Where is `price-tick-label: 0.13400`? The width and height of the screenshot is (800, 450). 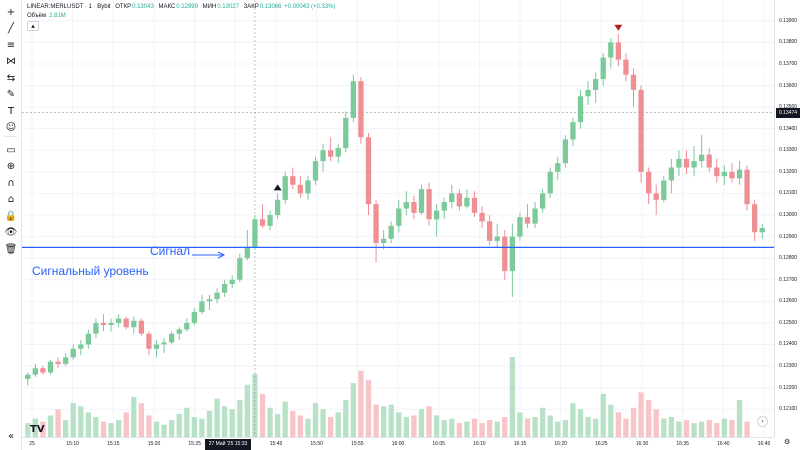
price-tick-label: 0.13400 is located at coordinates (788, 128).